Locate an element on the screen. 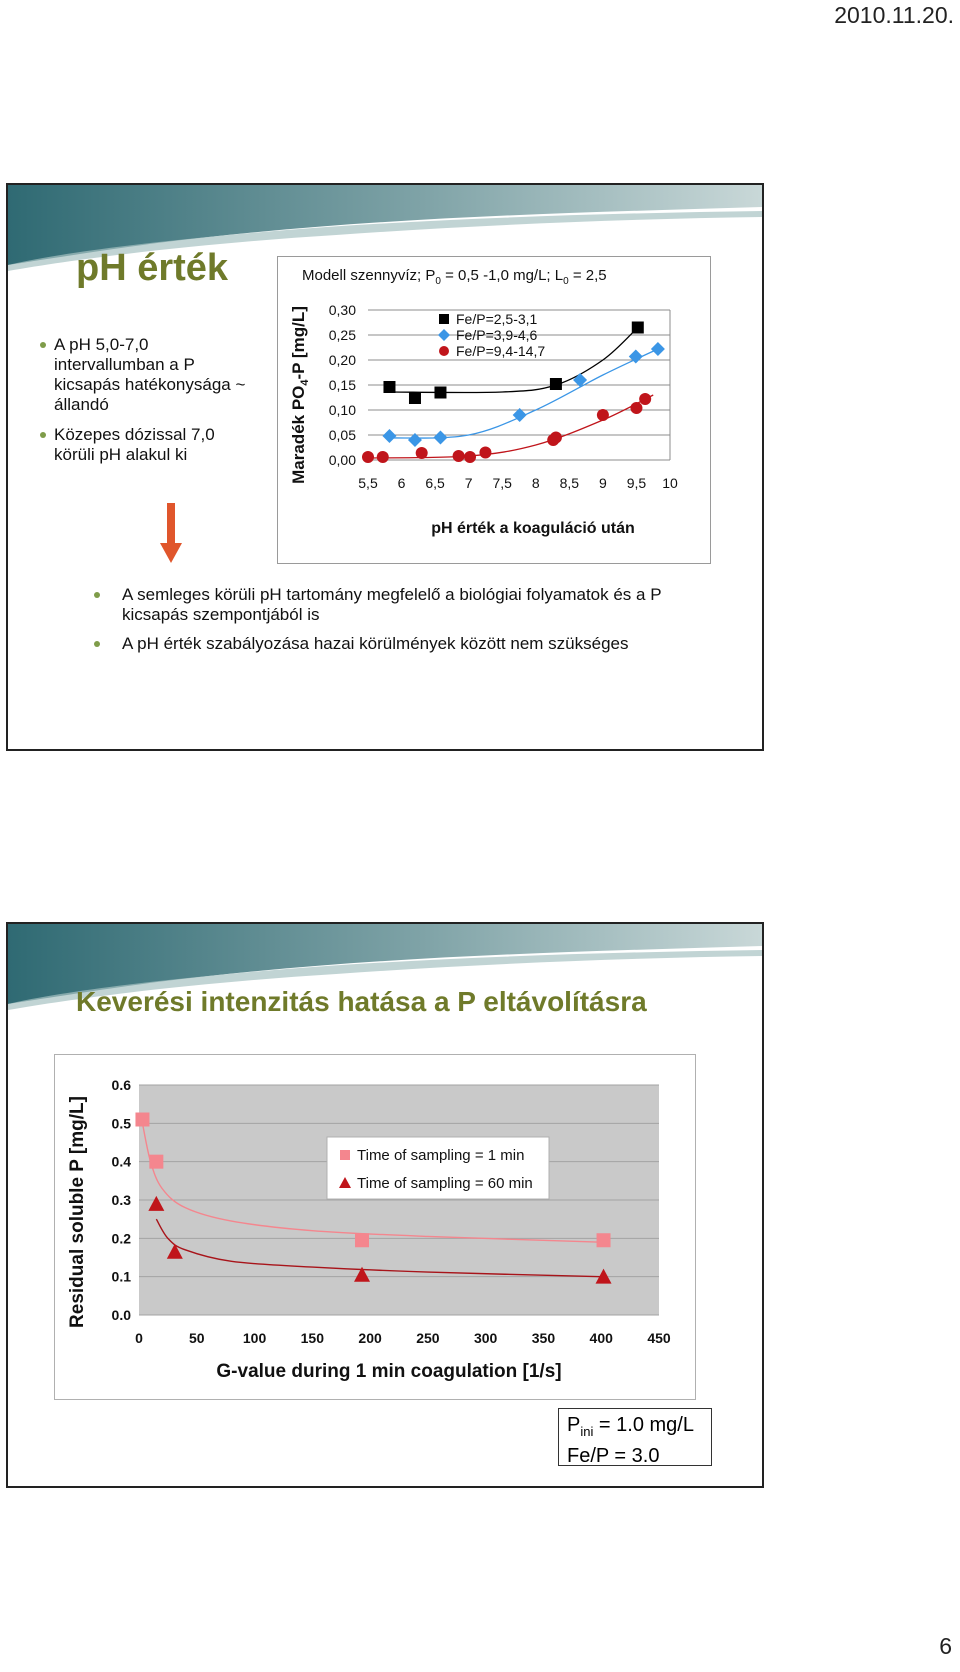 This screenshot has height=1672, width=960. y-axis-title-part: Maradék PO is located at coordinates (298, 435).